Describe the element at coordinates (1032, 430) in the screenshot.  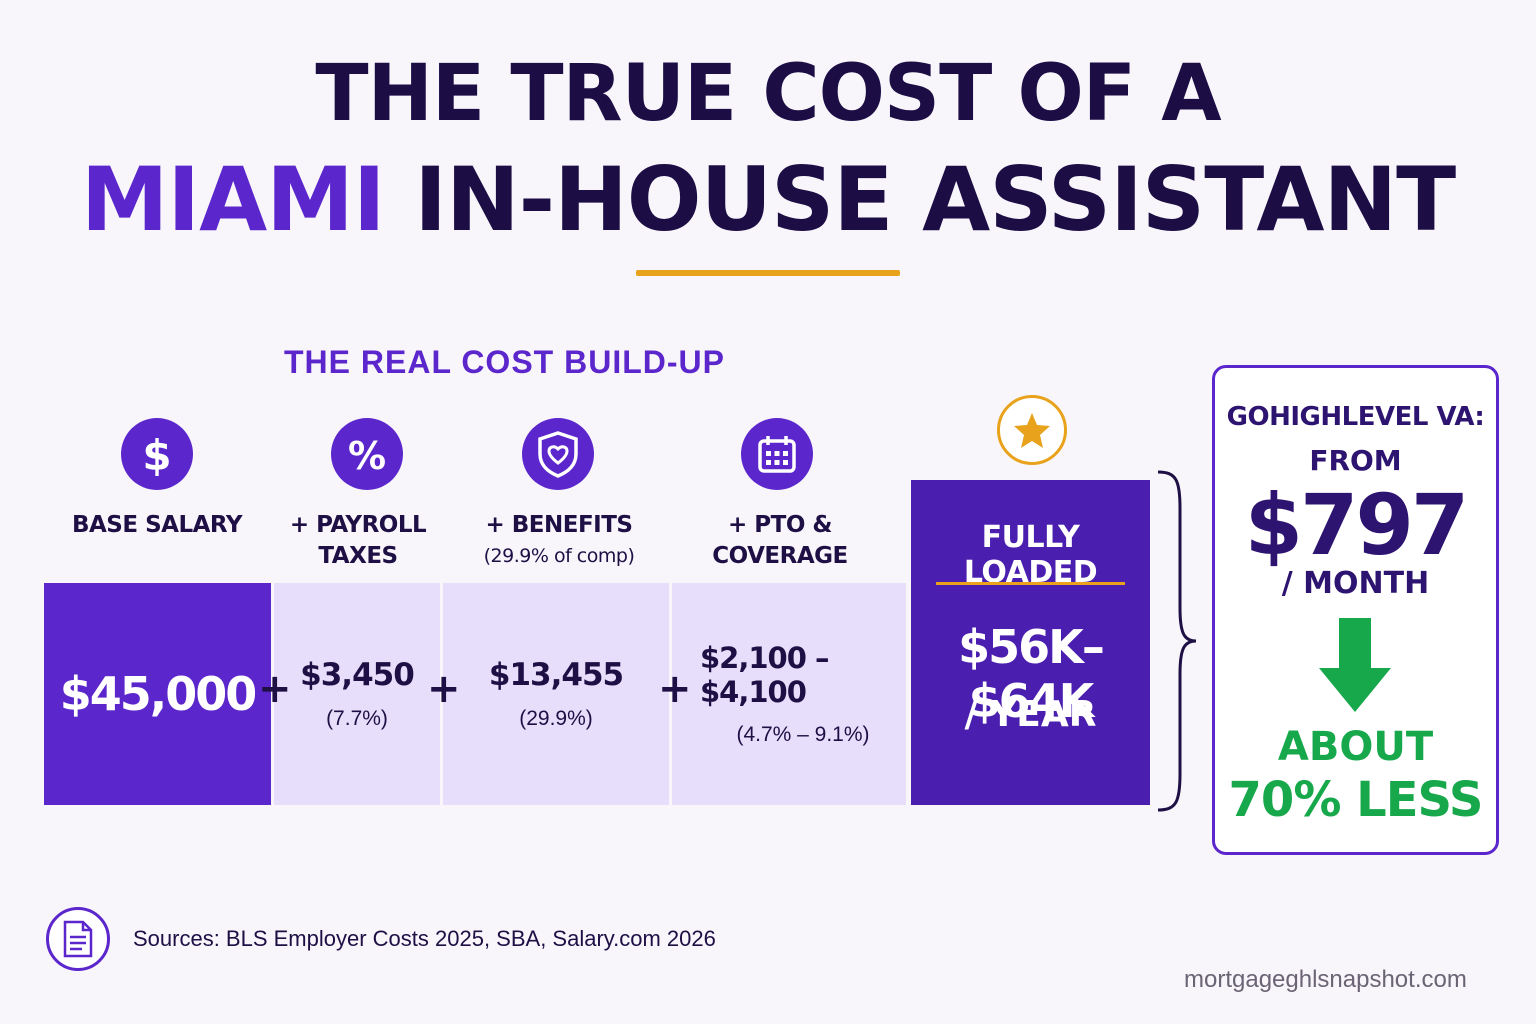
I see `star-icon` at that location.